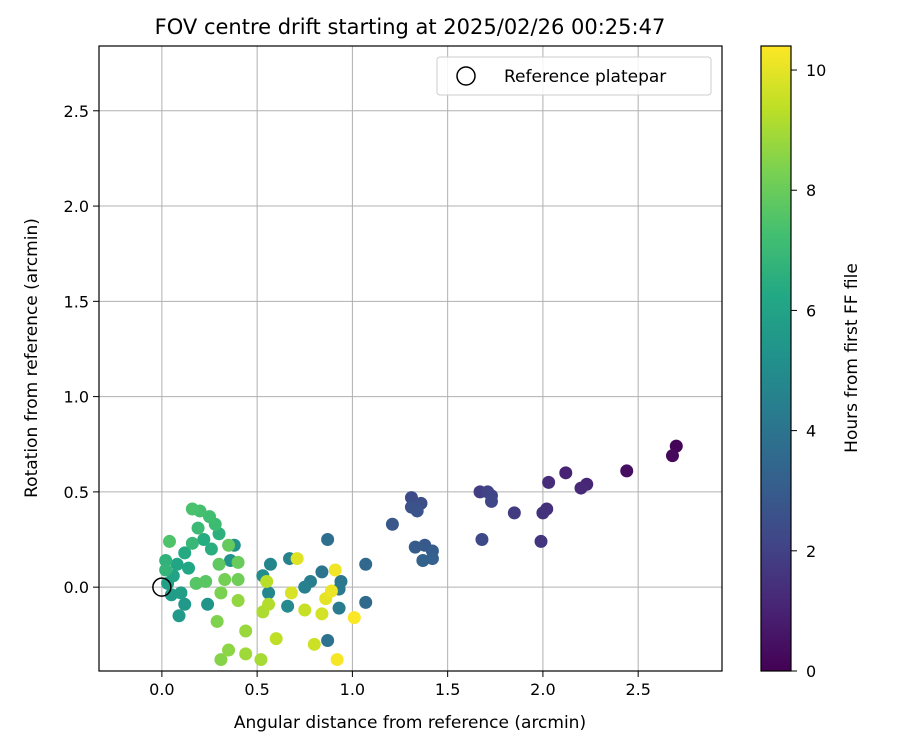  What do you see at coordinates (76, 397) in the screenshot?
I see `y-tick-label: 1.0` at bounding box center [76, 397].